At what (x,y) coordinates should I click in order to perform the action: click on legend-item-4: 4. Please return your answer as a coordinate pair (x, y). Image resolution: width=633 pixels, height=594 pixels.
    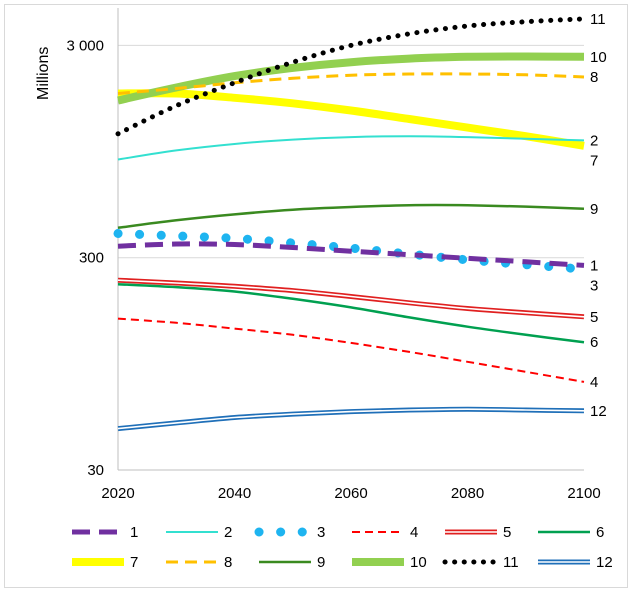
    Looking at the image, I should click on (385, 532).